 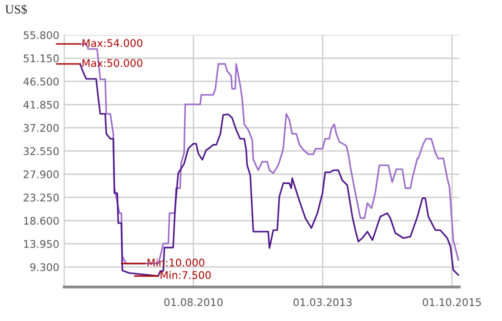 What do you see at coordinates (44, 267) in the screenshot?
I see `y-tick-label: 9.300` at bounding box center [44, 267].